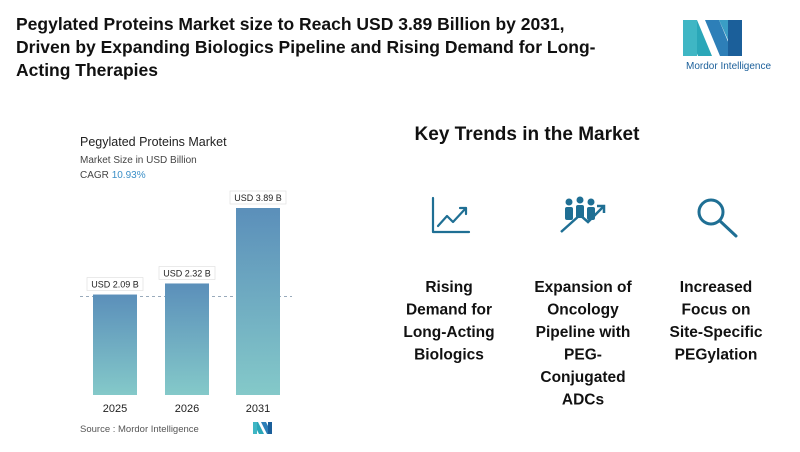 This screenshot has height=452, width=800. I want to click on chart-subtitle: Market Size in USD Billion, so click(138, 160).